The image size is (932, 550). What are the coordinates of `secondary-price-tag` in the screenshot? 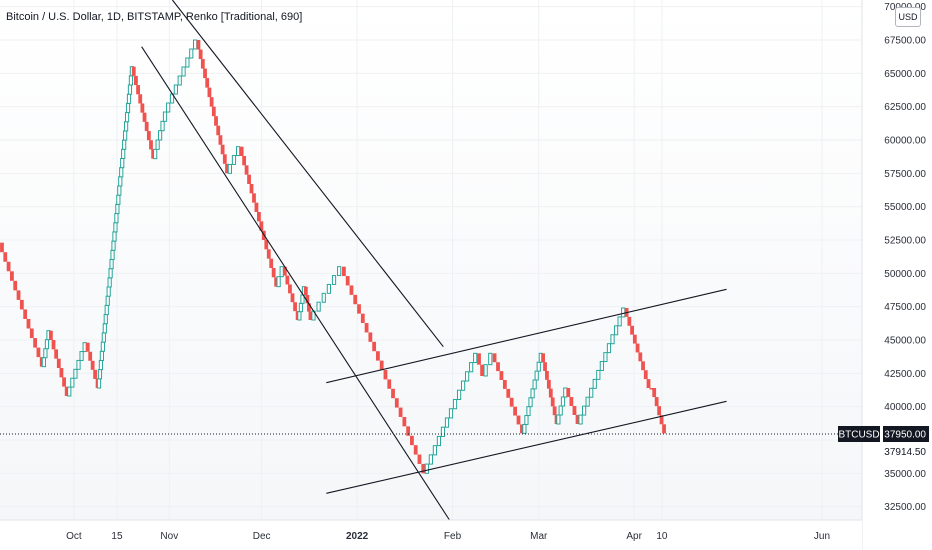 It's located at (906, 451).